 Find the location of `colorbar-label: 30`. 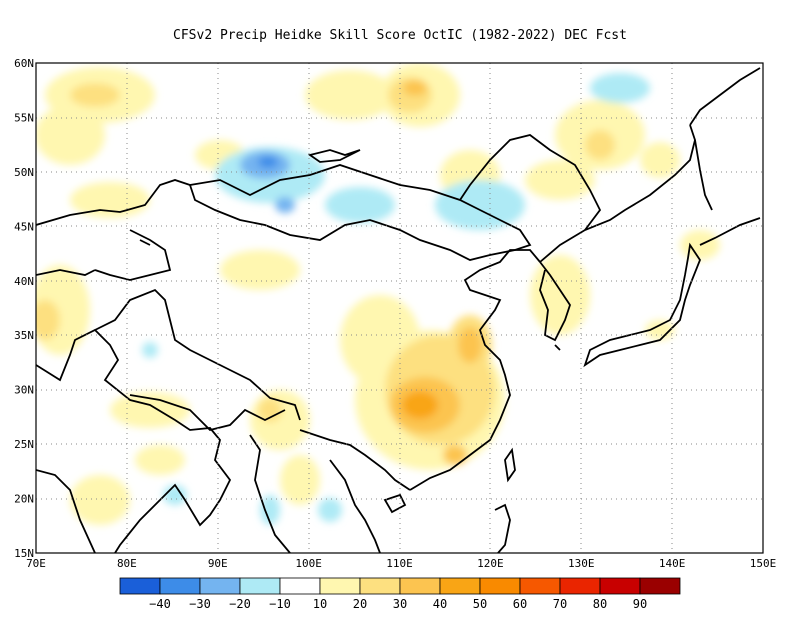

colorbar-label: 30 is located at coordinates (400, 604).